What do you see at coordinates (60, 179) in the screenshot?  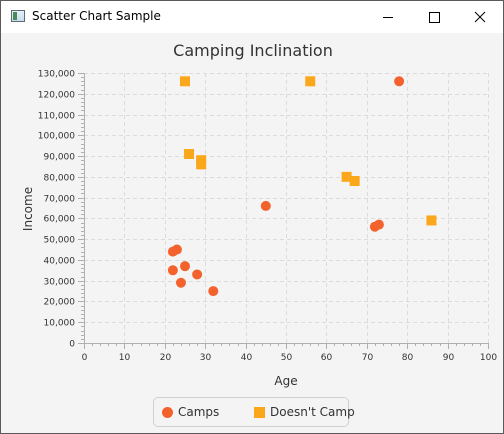 I see `y-tick-label: 80,000` at bounding box center [60, 179].